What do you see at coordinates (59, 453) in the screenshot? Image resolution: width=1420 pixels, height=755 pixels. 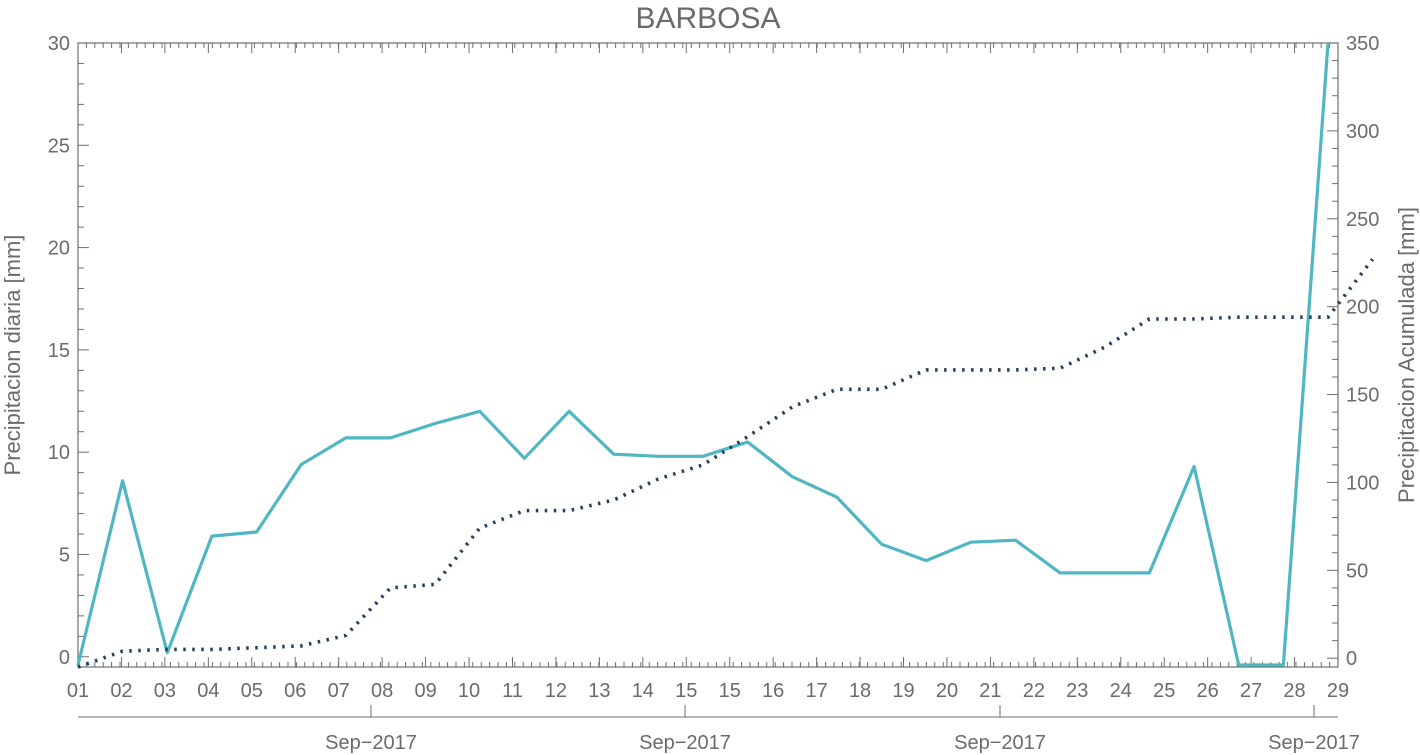 I see `left-tick-label: 10` at bounding box center [59, 453].